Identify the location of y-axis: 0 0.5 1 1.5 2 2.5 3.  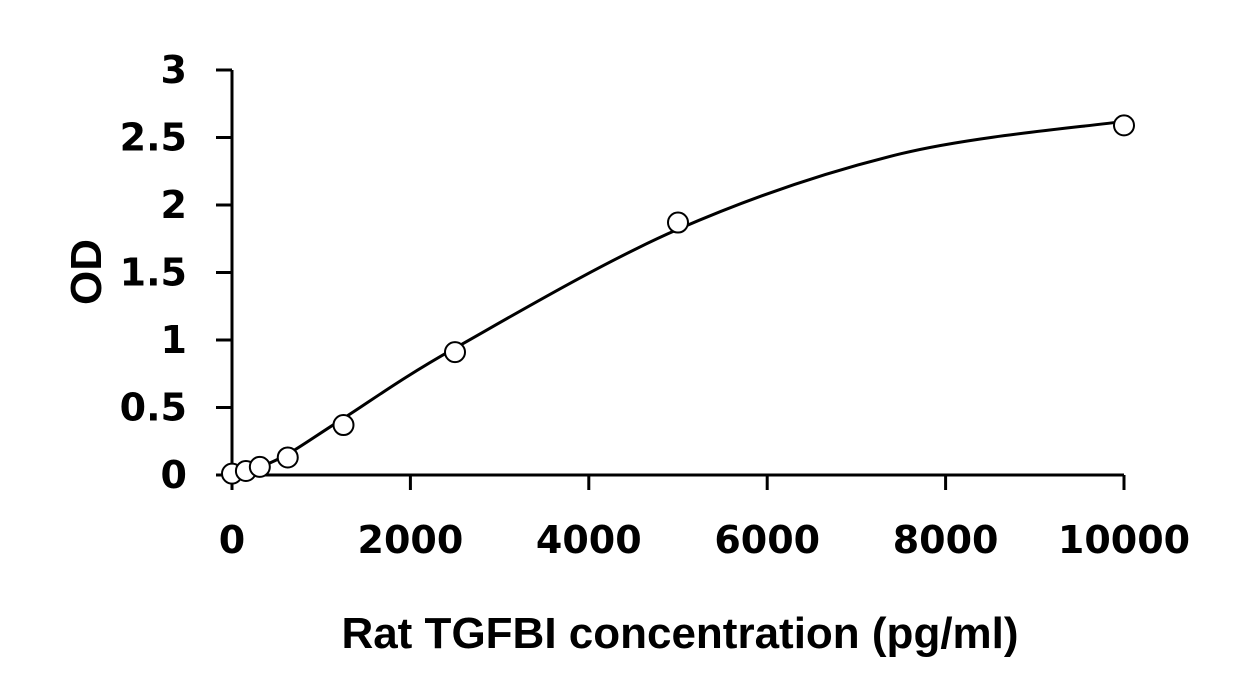
(177, 272).